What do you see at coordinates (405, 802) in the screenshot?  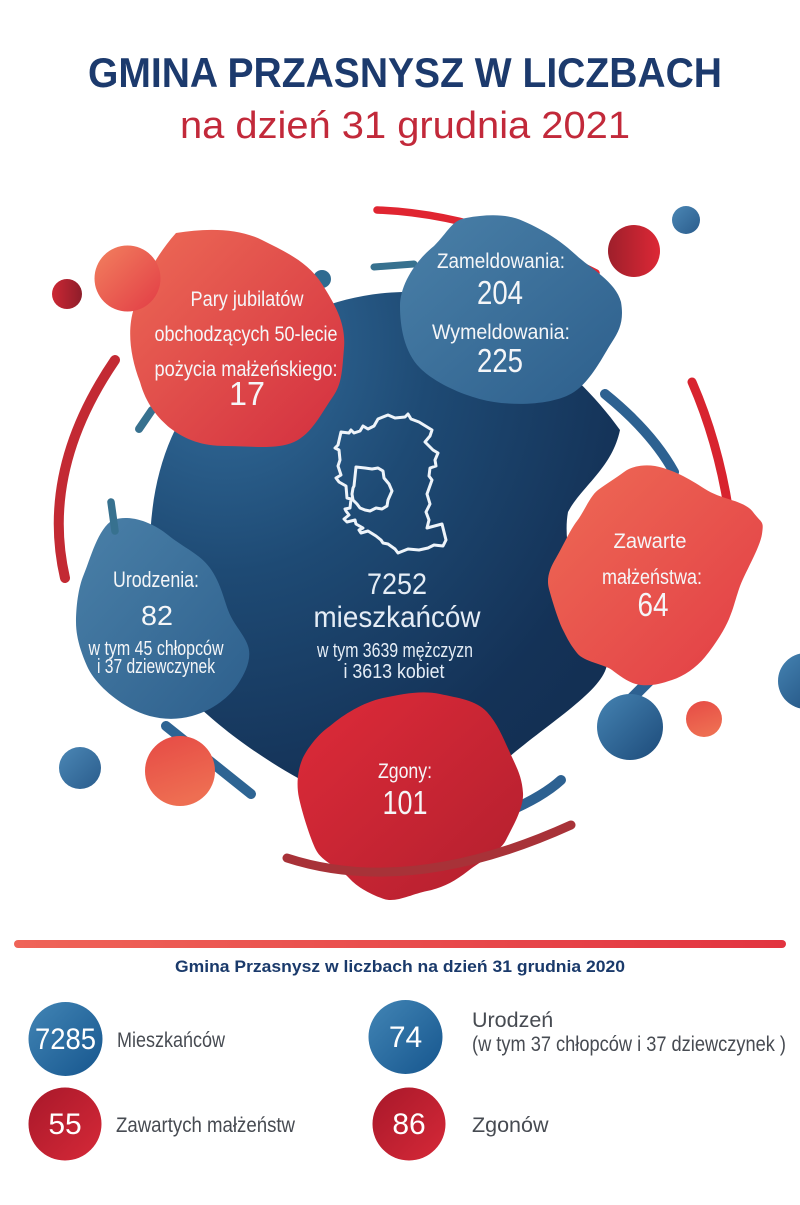 I see `svg-text: 101` at bounding box center [405, 802].